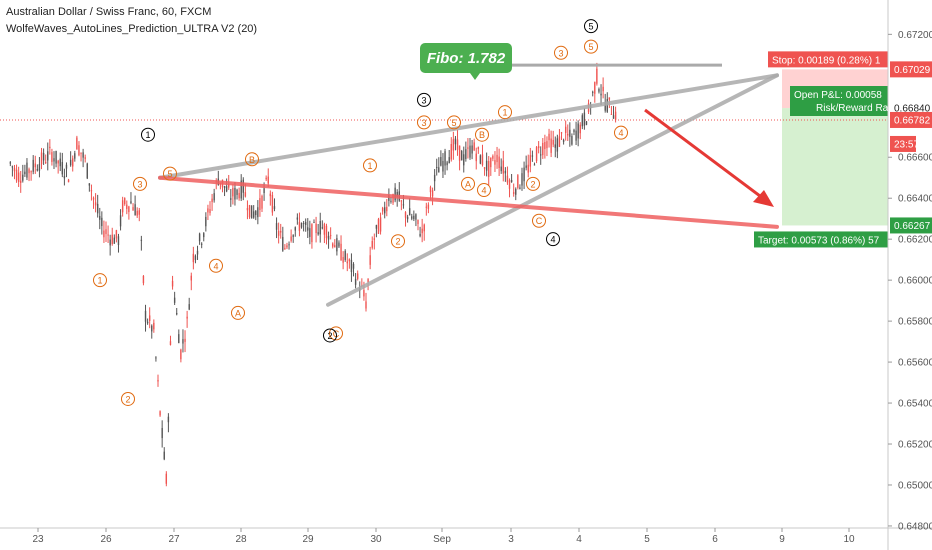  I want to click on wave-label: 4, so click(552, 240).